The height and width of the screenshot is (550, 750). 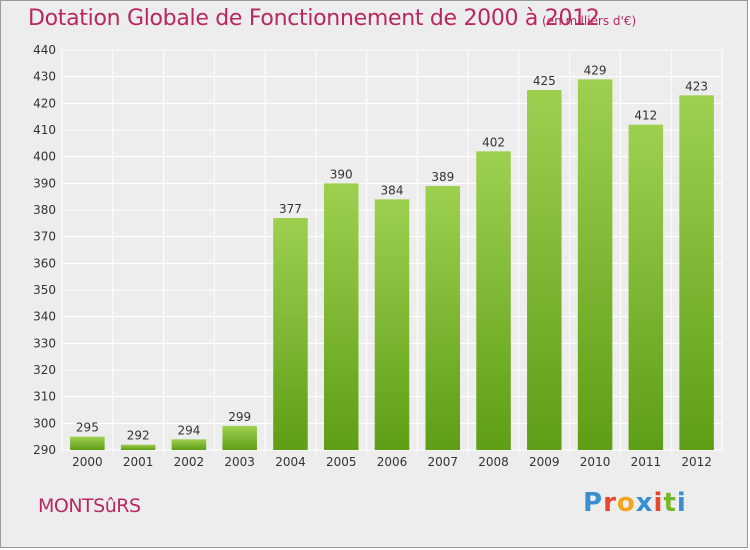 What do you see at coordinates (290, 209) in the screenshot?
I see `data-label-2004: 377` at bounding box center [290, 209].